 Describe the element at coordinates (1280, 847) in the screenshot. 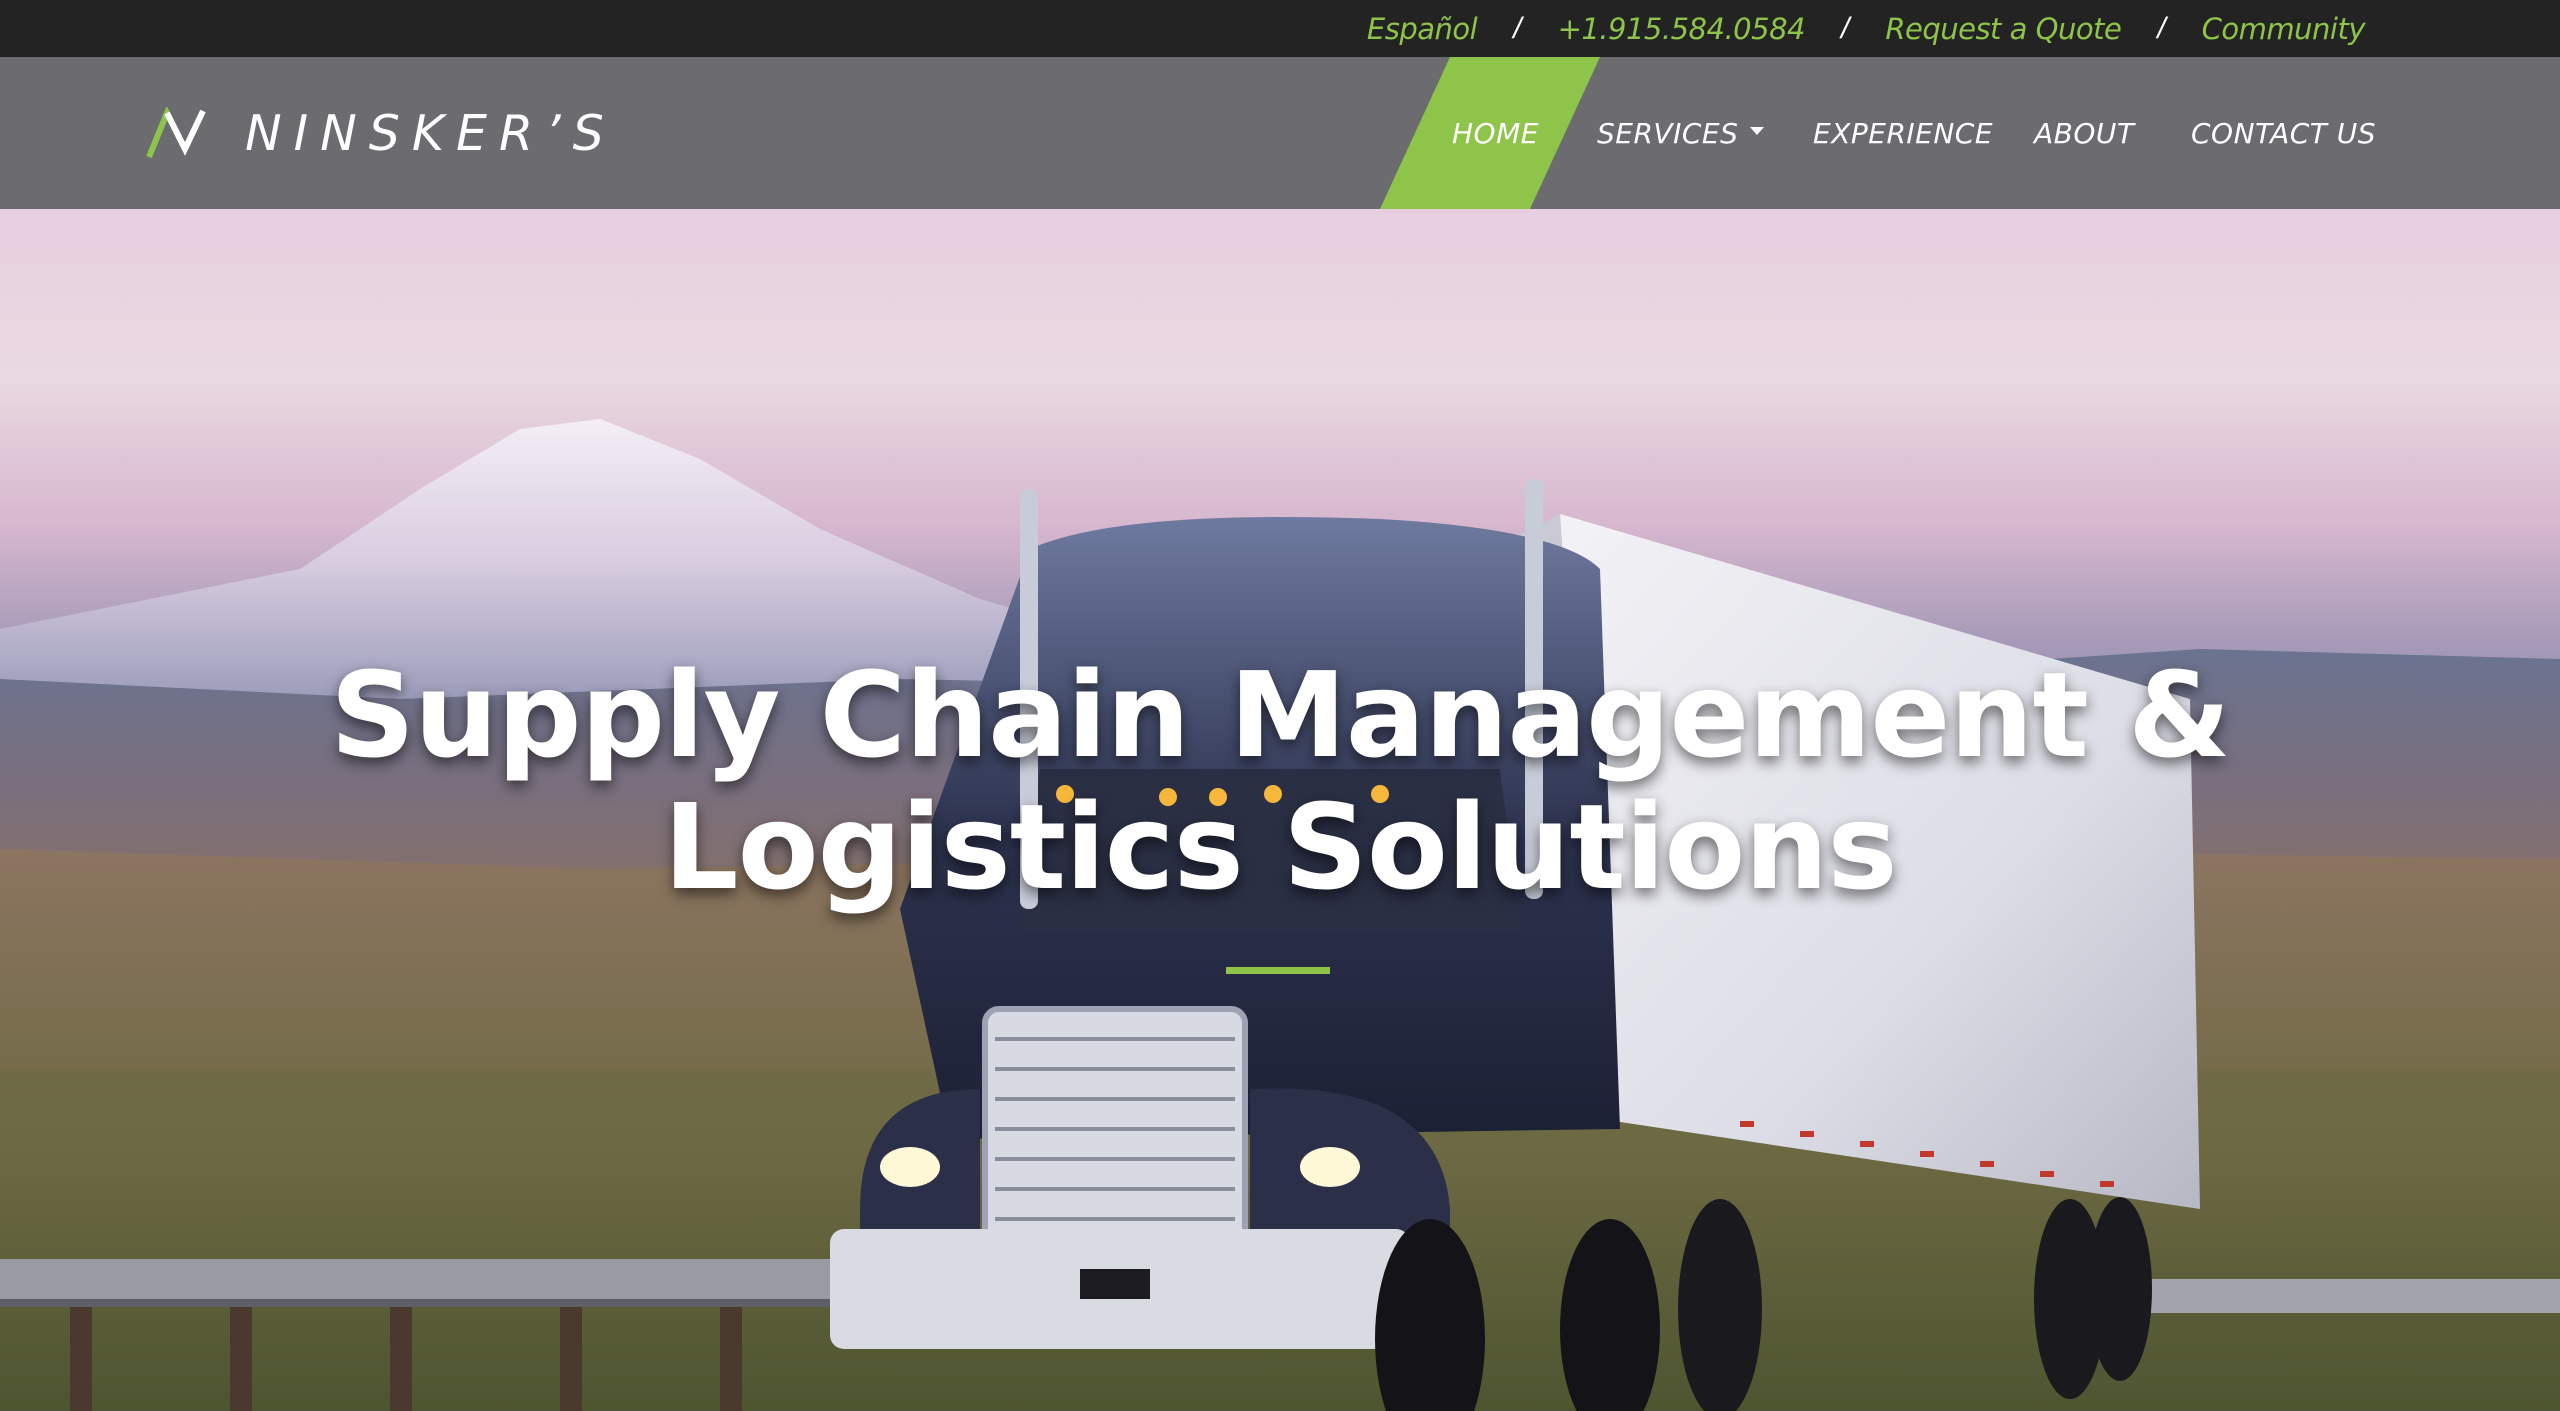

I see `hero-title-line2: Logistics Solutions` at that location.